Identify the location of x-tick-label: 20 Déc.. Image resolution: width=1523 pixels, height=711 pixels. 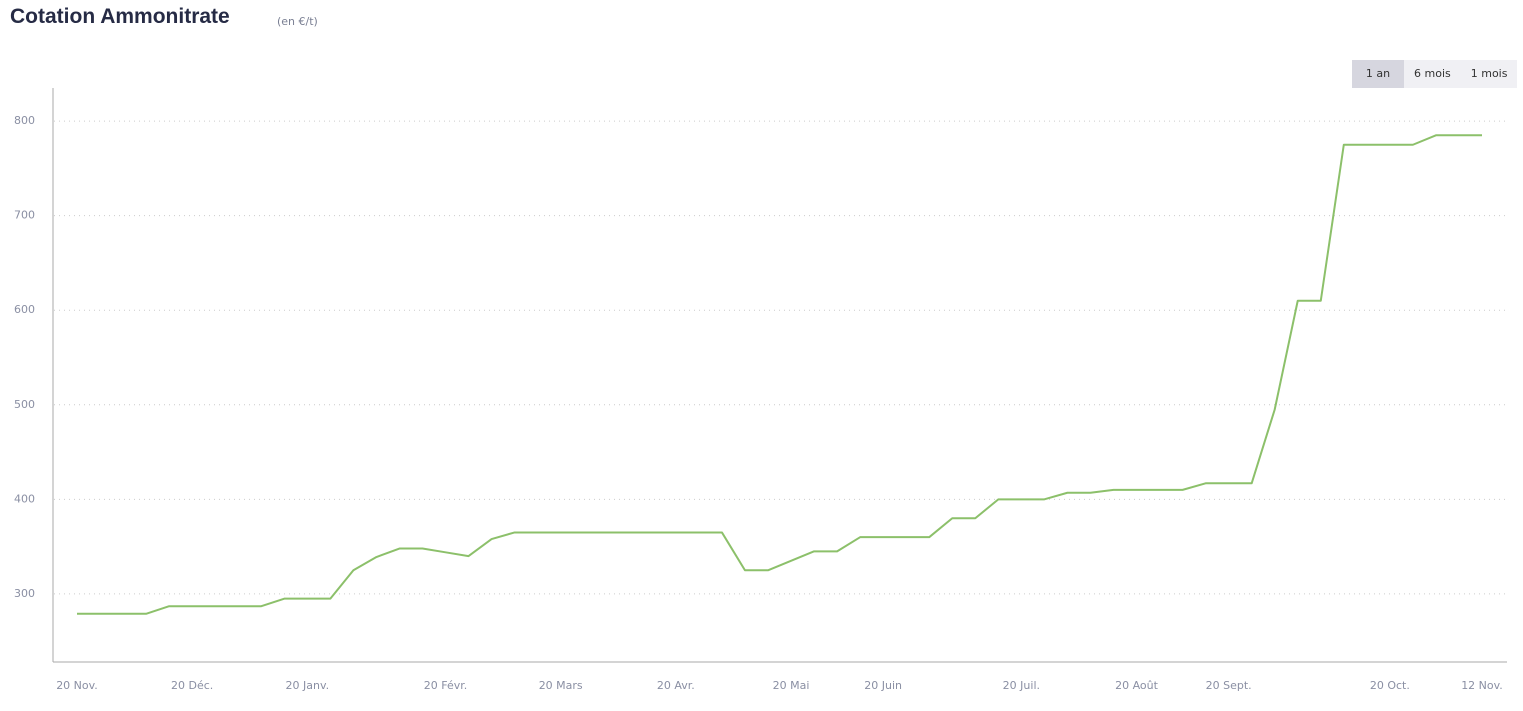
(192, 685).